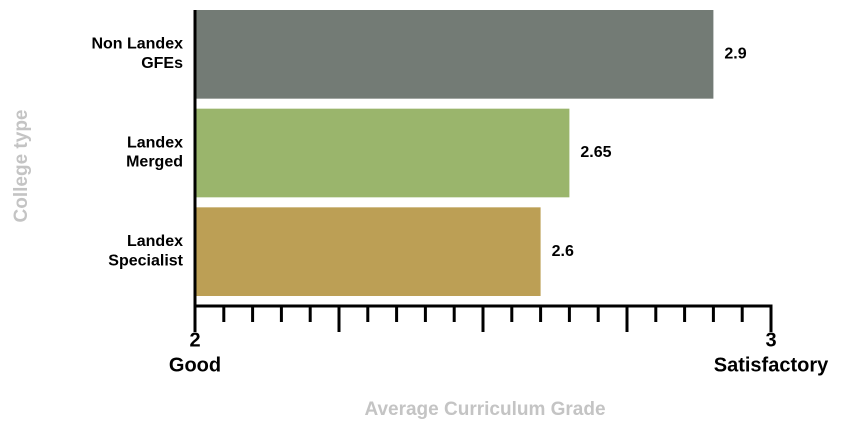  What do you see at coordinates (194, 340) in the screenshot?
I see `x-tick-label: 2` at bounding box center [194, 340].